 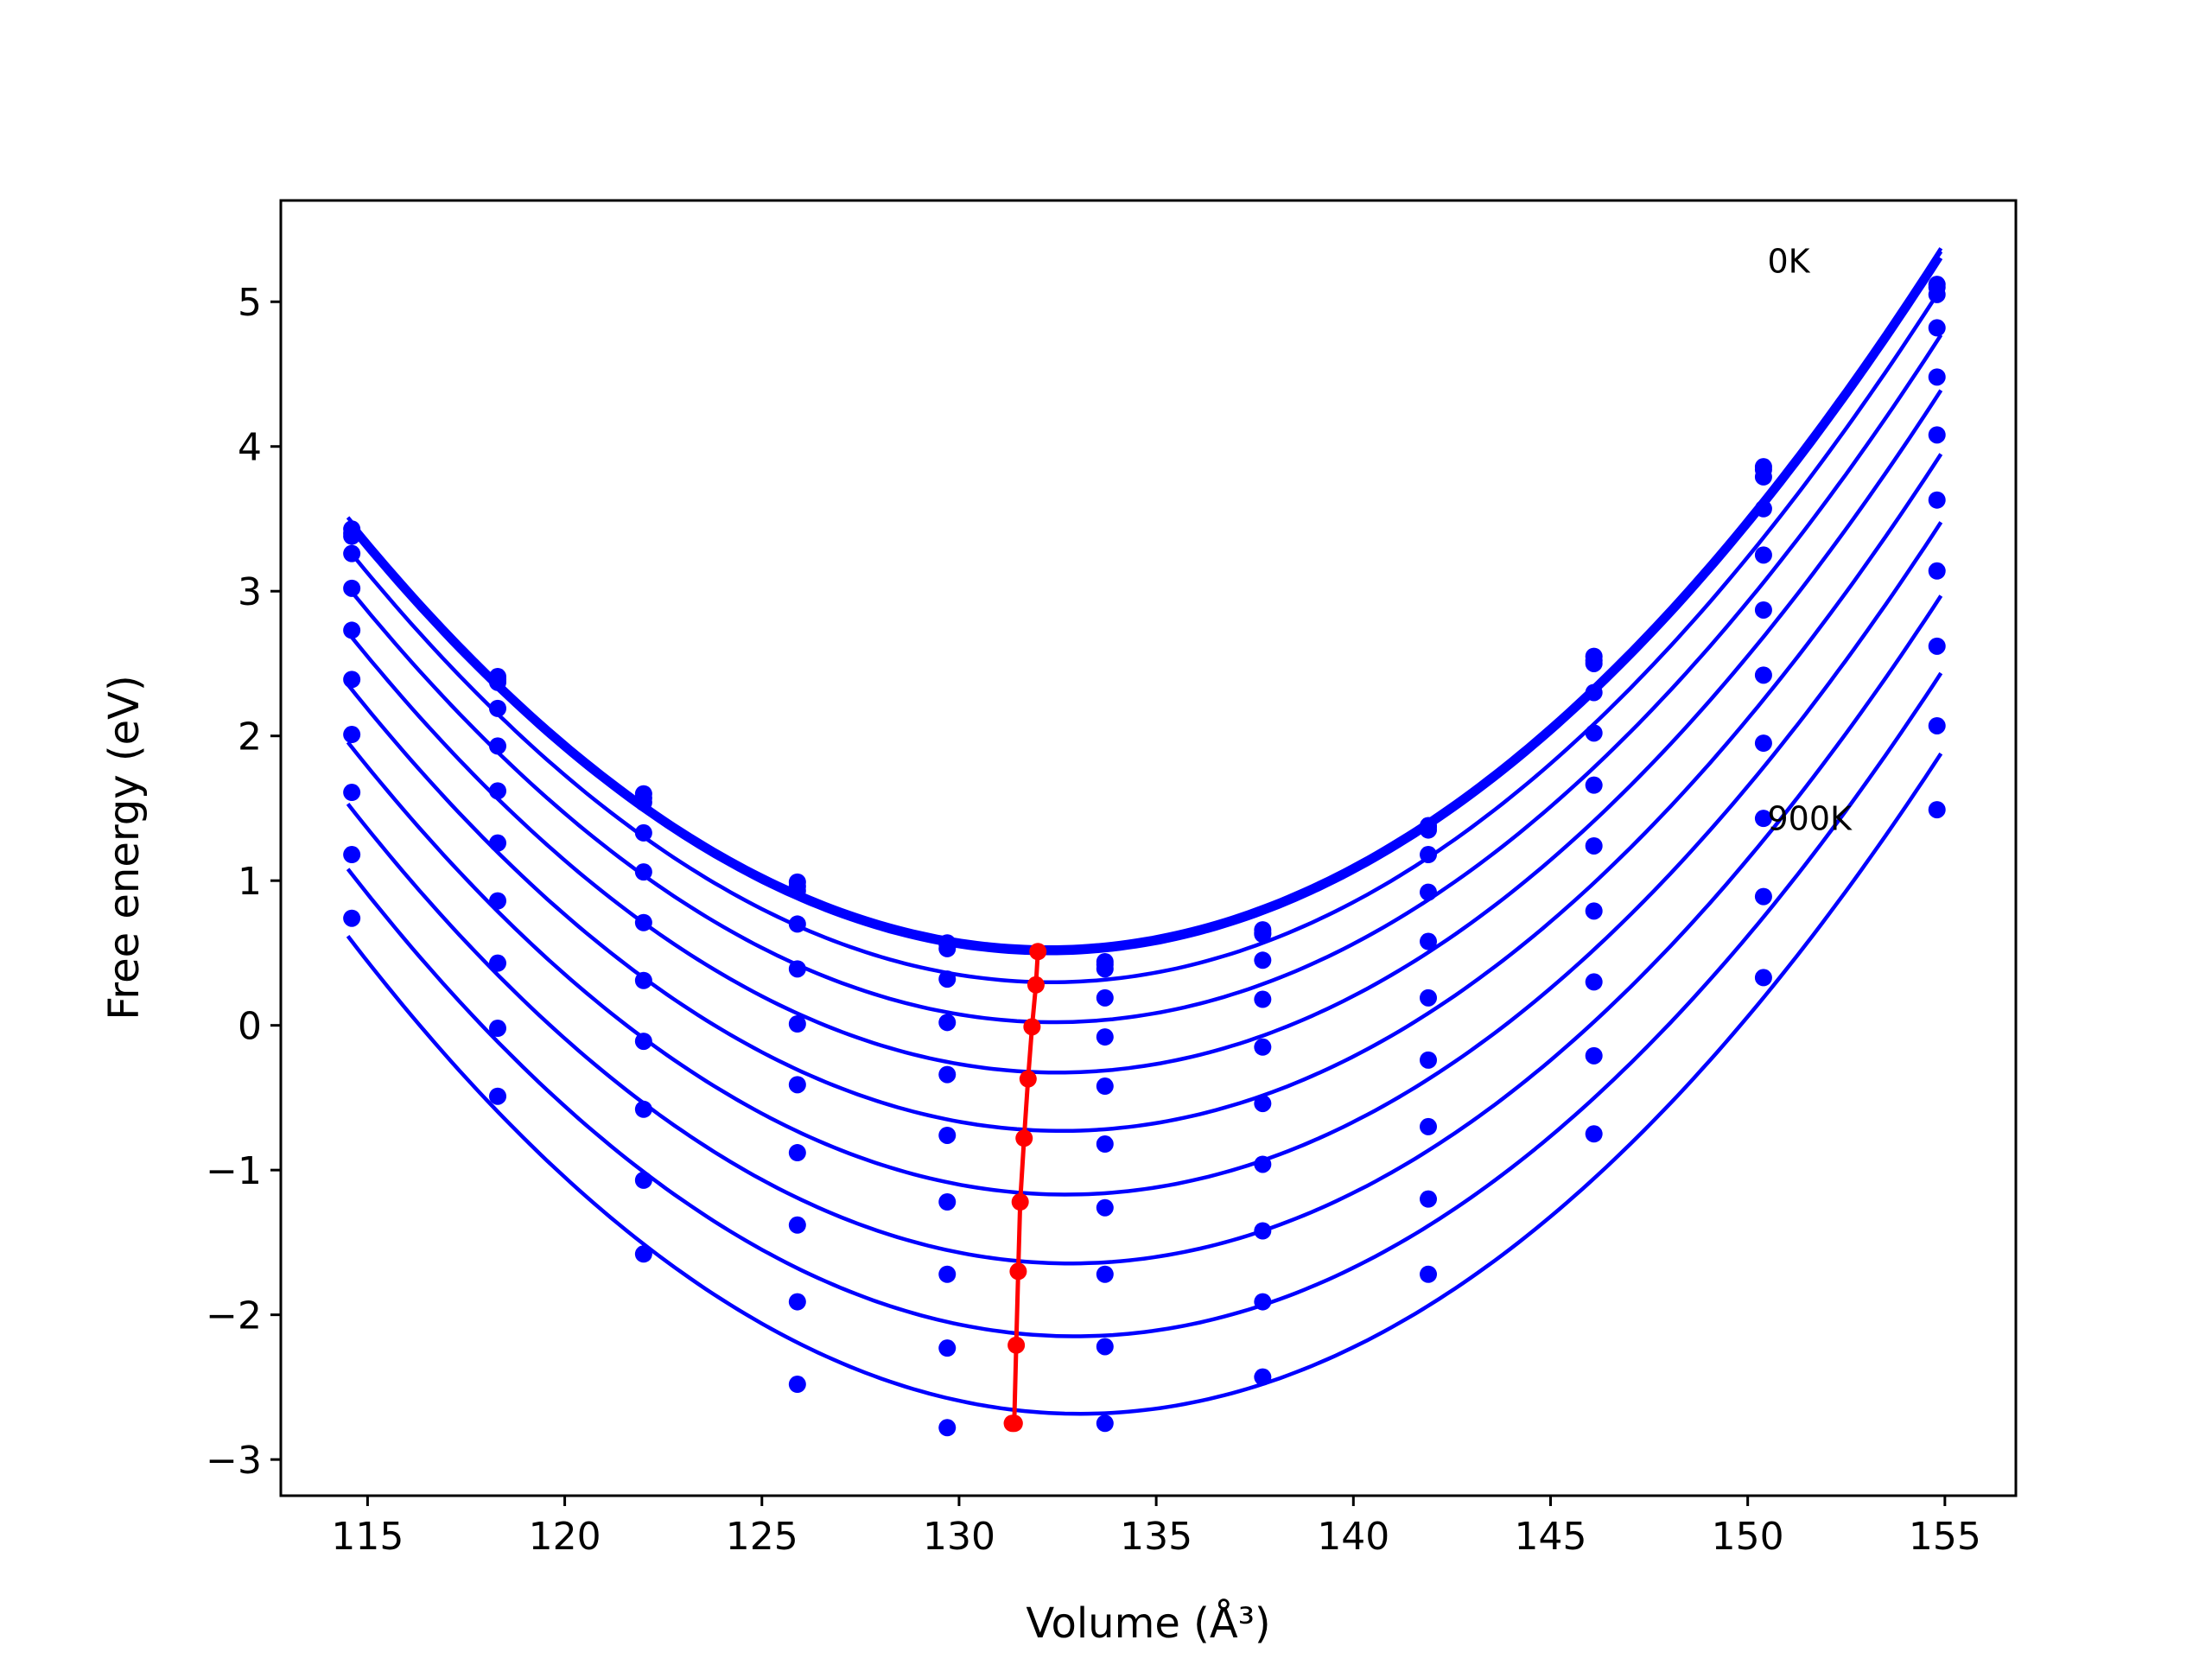 I want to click on x-axis-label: Volume (Å³), so click(x=1148, y=1623).